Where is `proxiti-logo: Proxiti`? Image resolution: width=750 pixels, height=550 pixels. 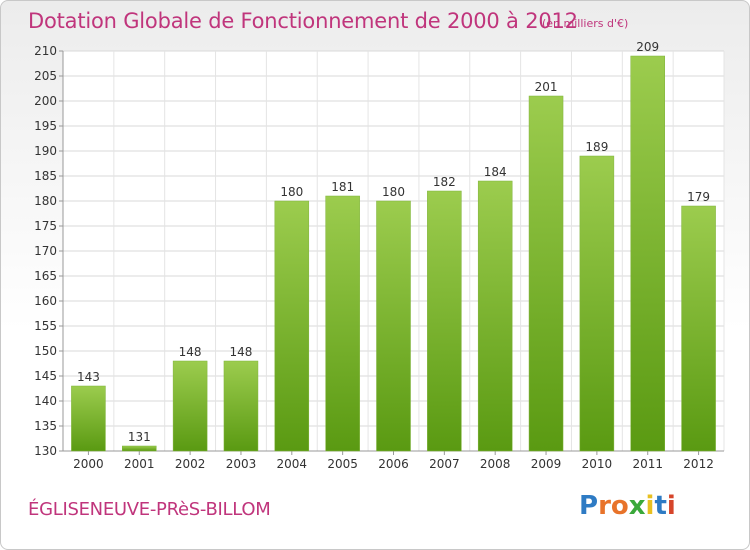
proxiti-logo: Proxiti is located at coordinates (627, 506).